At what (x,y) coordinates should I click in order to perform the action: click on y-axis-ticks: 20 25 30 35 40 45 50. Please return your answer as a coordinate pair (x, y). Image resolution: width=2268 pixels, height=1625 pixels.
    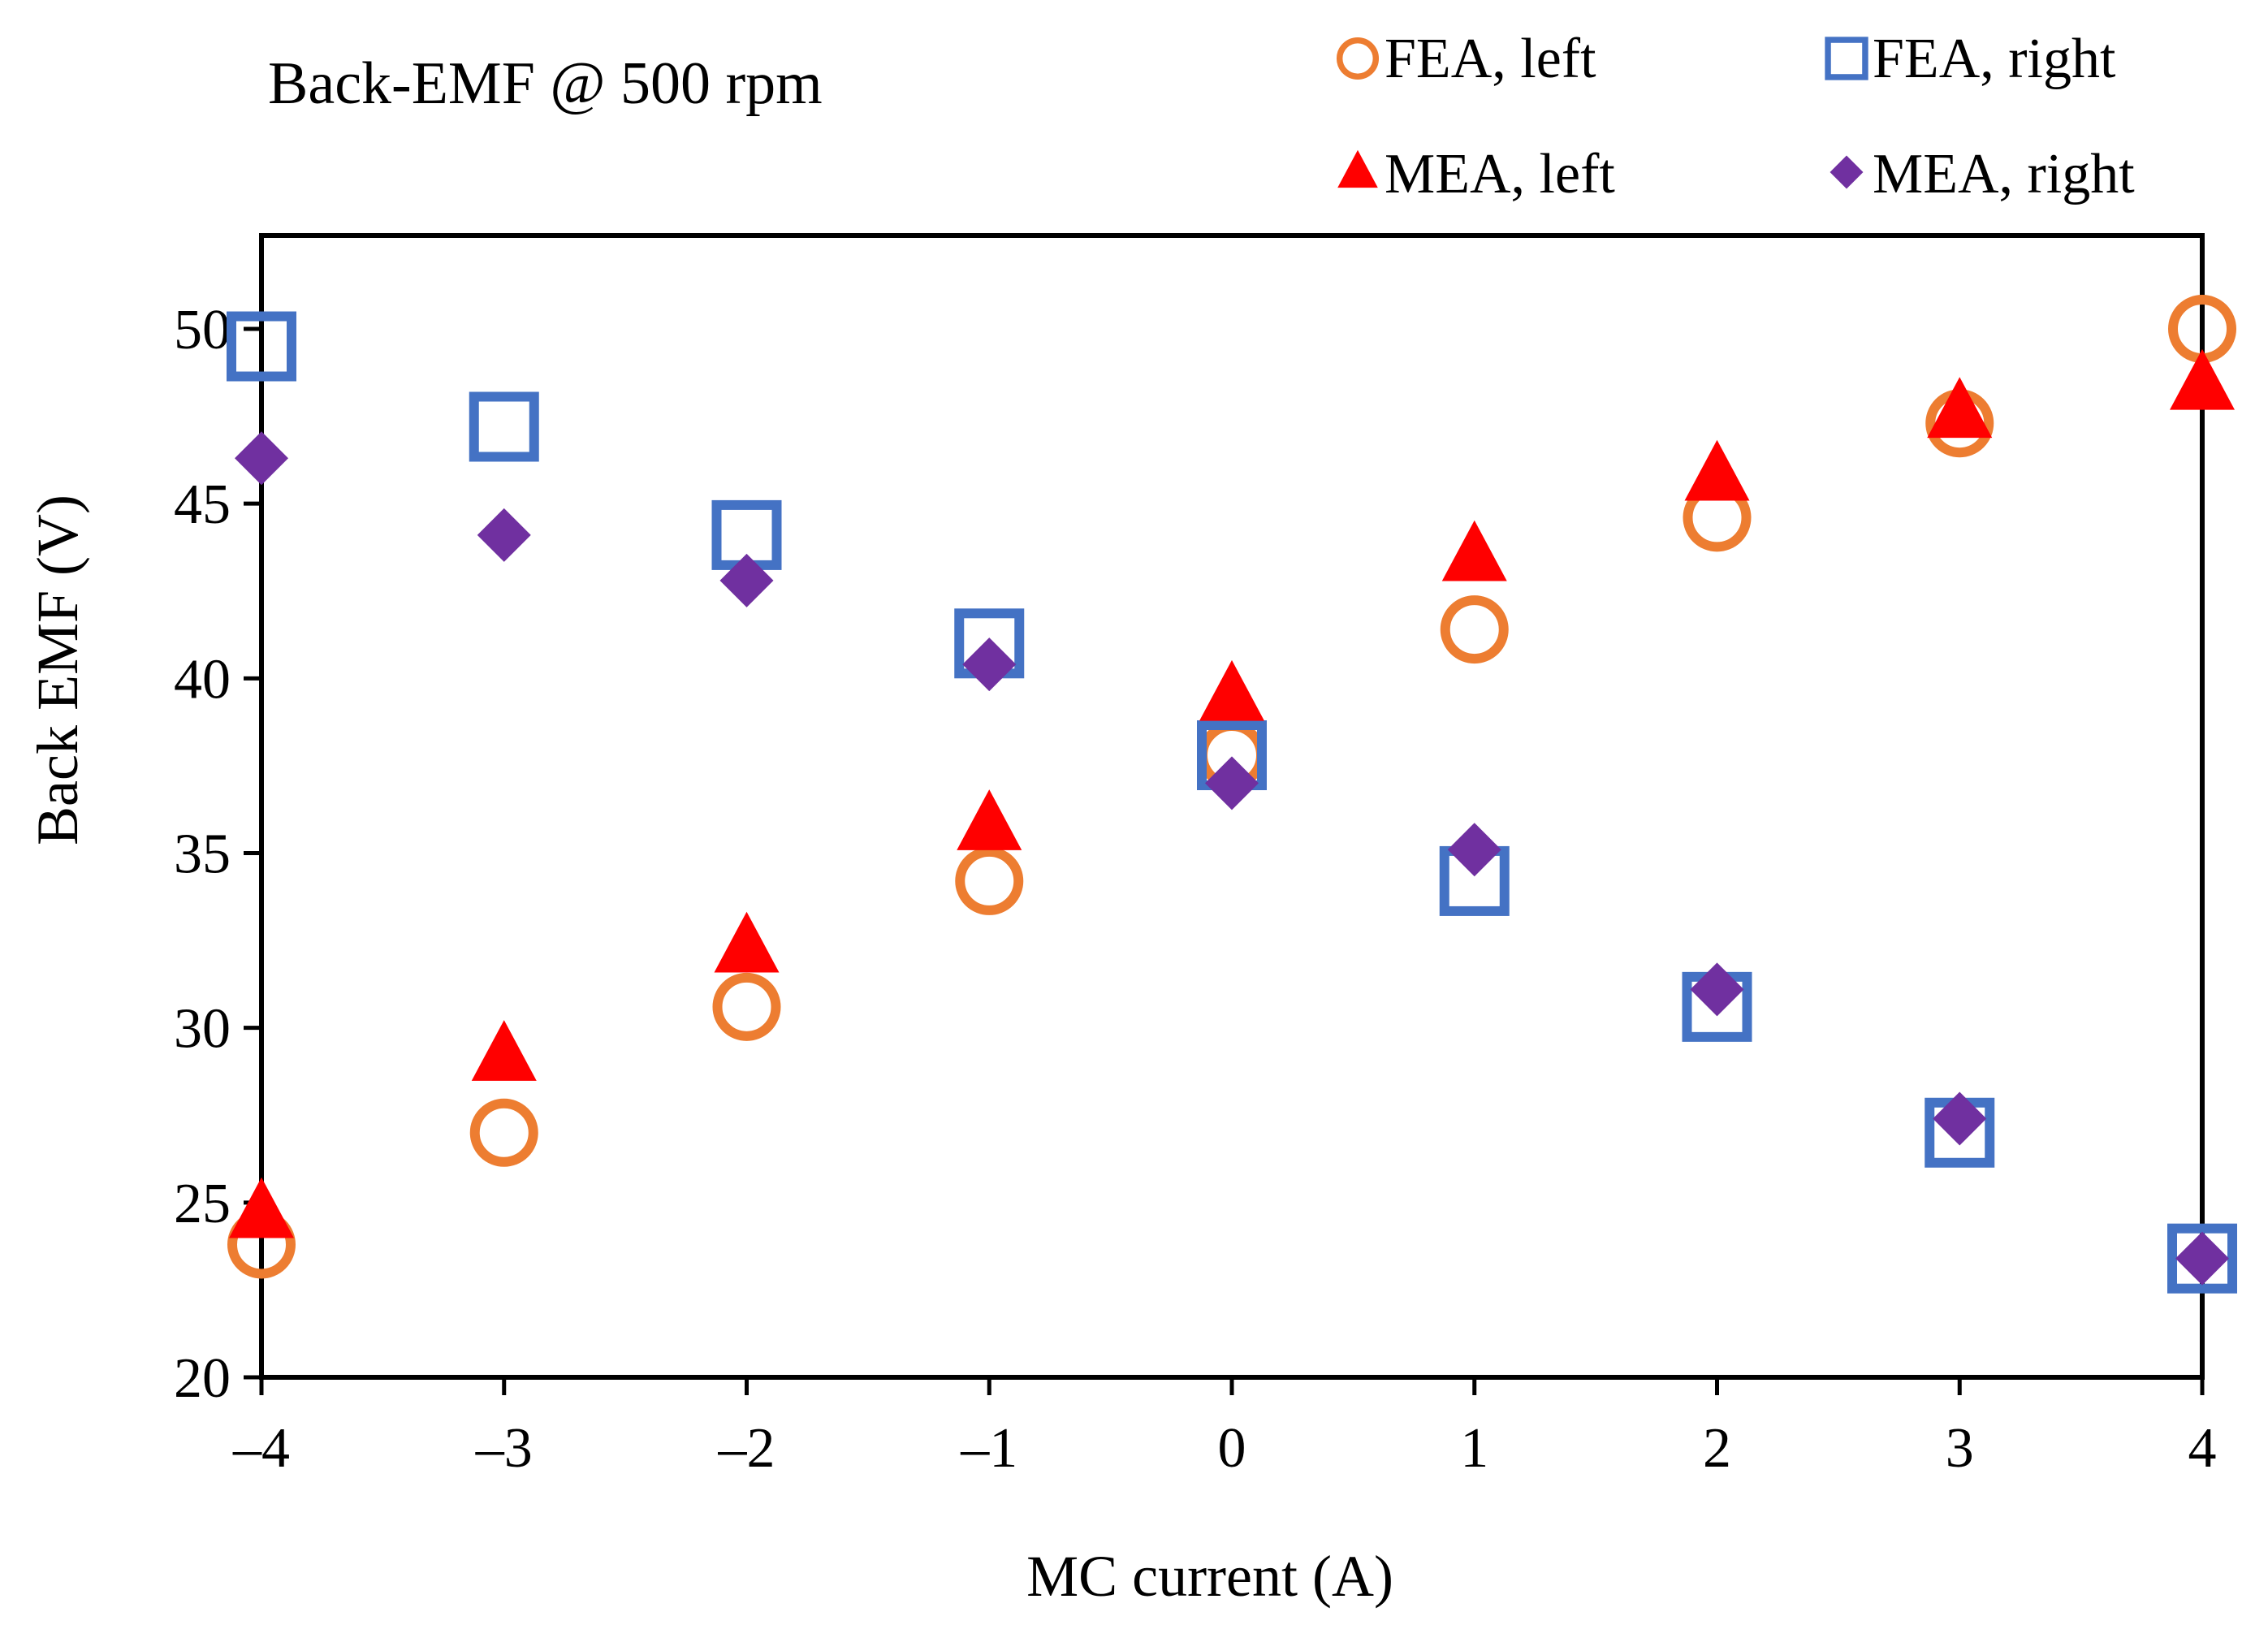
    Looking at the image, I should click on (217, 855).